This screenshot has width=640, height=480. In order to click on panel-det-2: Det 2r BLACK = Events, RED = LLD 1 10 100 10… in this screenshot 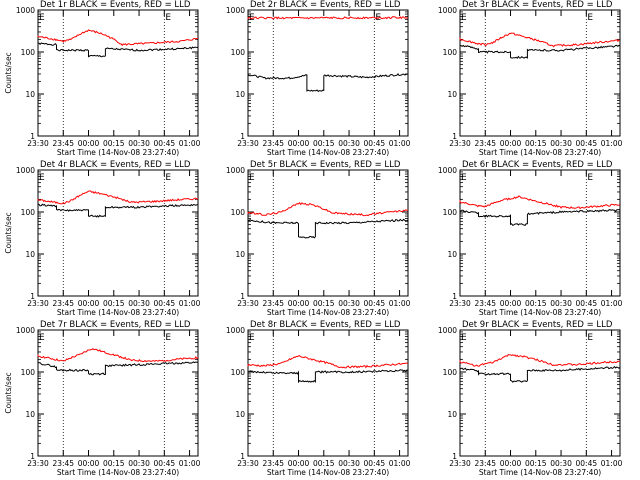, I will do `click(318, 78)`.